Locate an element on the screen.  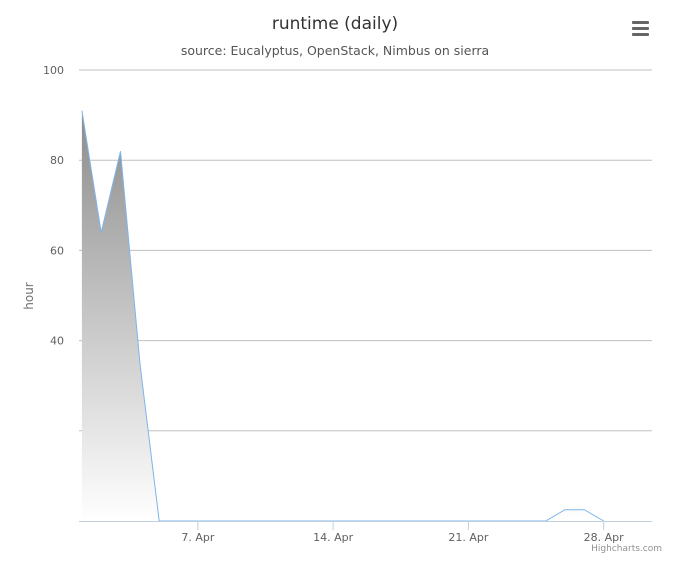
y-tick-label: 80 is located at coordinates (57, 160).